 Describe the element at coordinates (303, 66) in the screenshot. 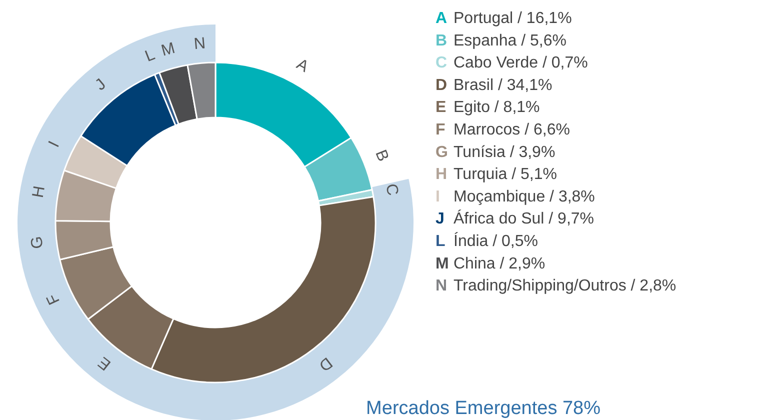

I see `slice-label: A` at that location.